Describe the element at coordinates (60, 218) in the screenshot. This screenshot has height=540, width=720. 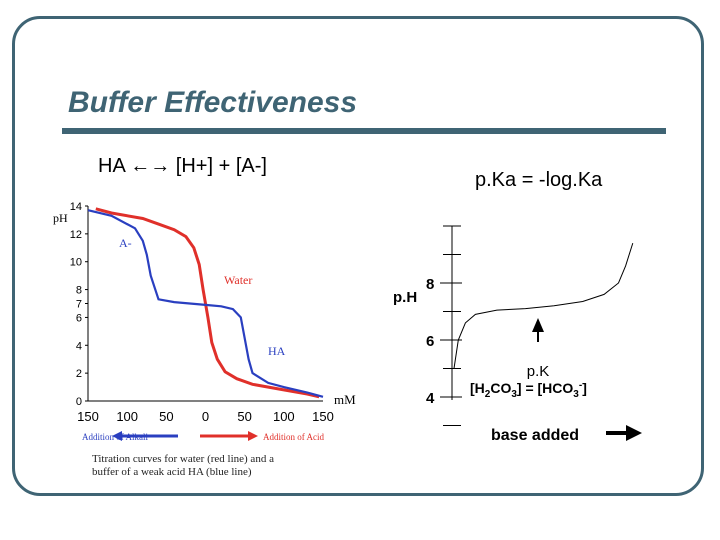
I see `left-ylabel: pH` at that location.